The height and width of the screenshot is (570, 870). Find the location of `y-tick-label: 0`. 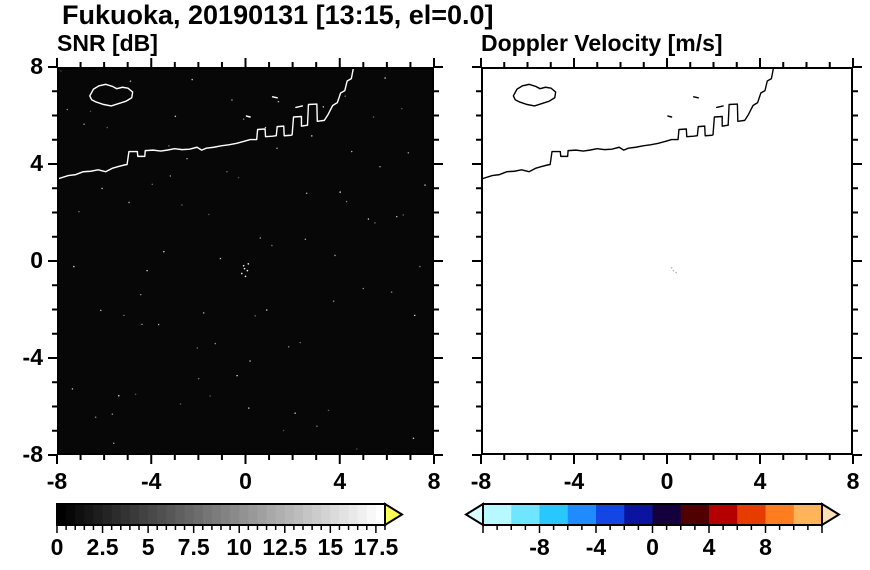

y-tick-label: 0 is located at coordinates (36, 260).